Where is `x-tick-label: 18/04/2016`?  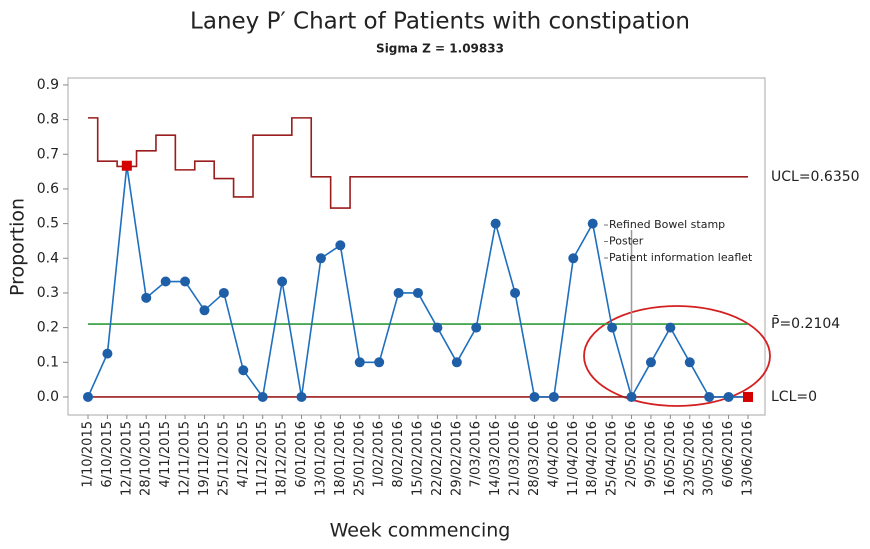
x-tick-label: 18/04/2016 is located at coordinates (592, 458).